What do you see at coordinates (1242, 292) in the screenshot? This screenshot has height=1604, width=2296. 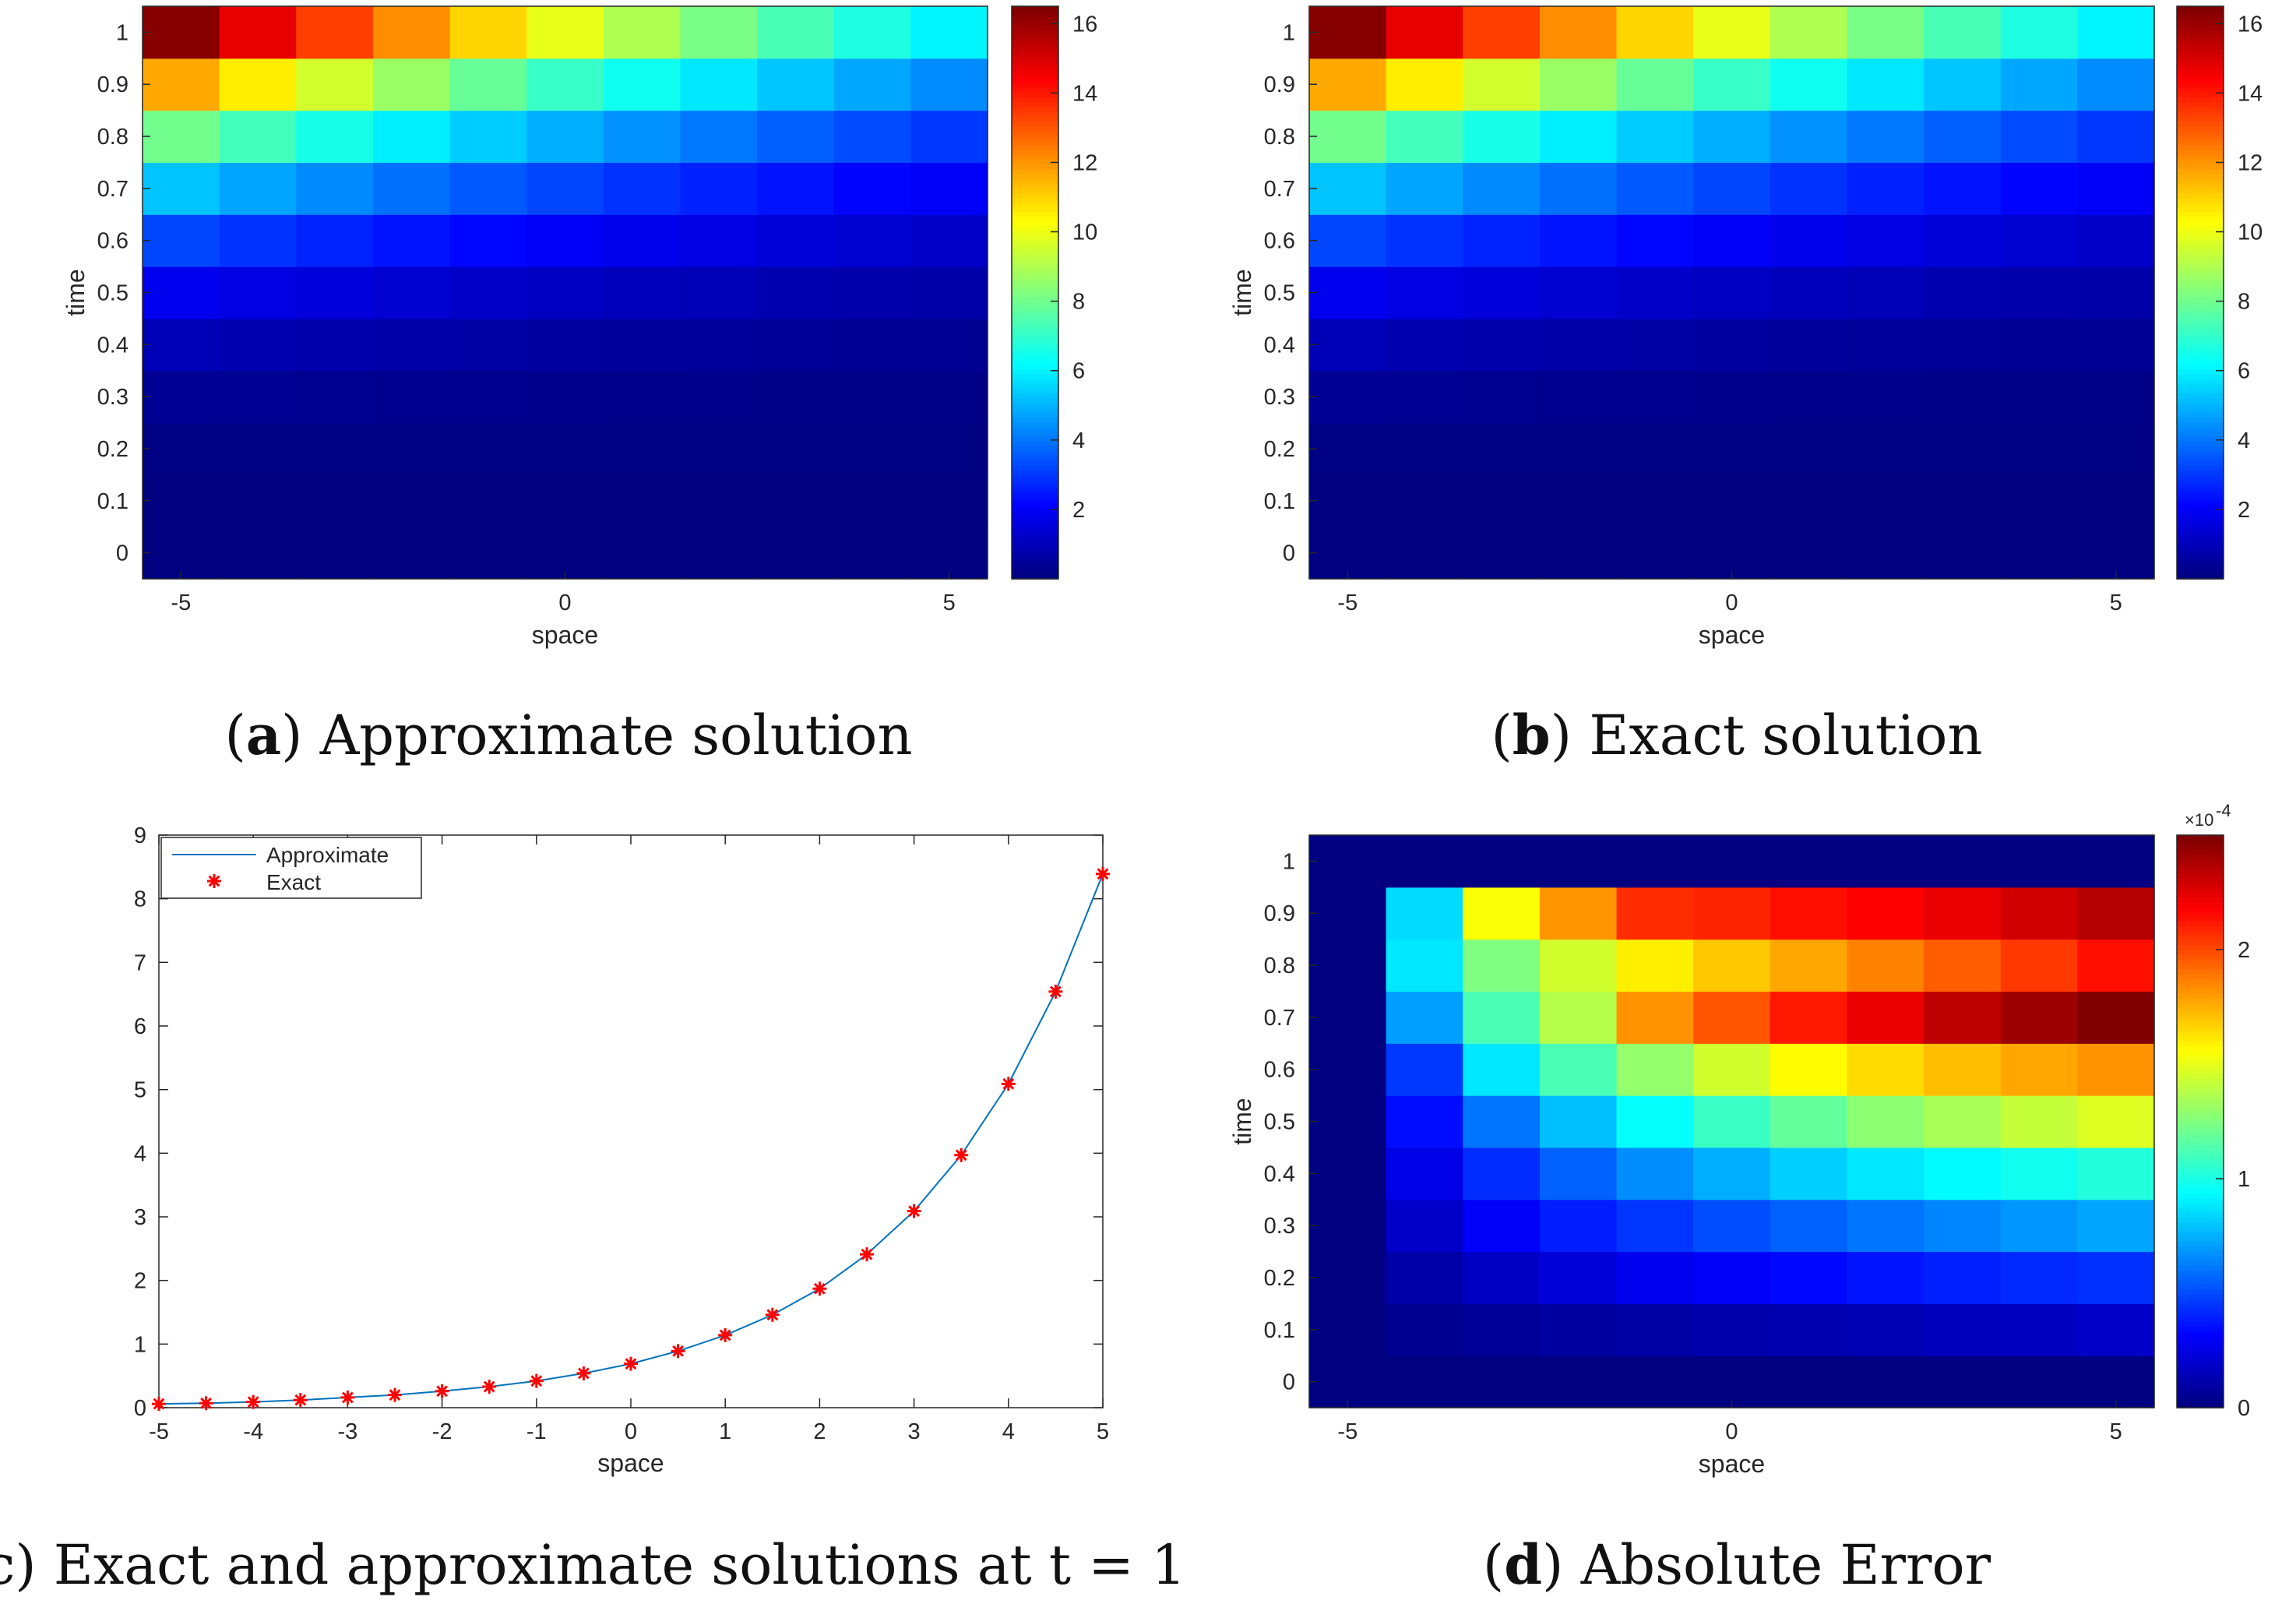 I see `y-axis-label: time` at bounding box center [1242, 292].